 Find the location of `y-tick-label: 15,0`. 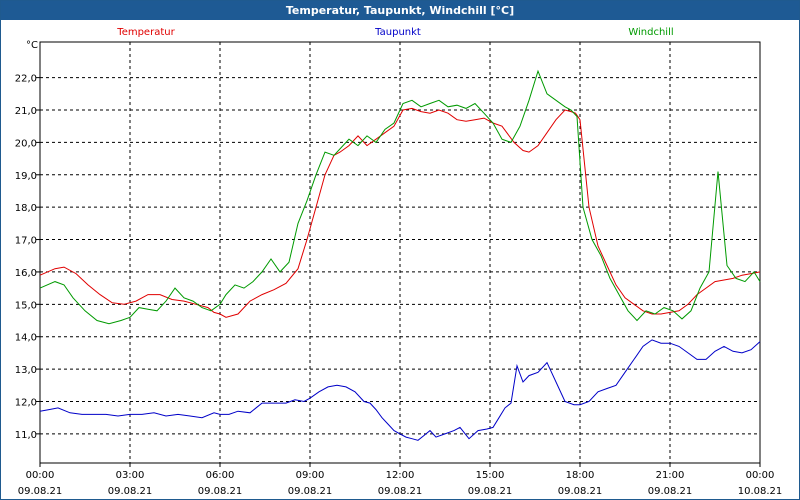

y-tick-label: 15,0 is located at coordinates (26, 305).